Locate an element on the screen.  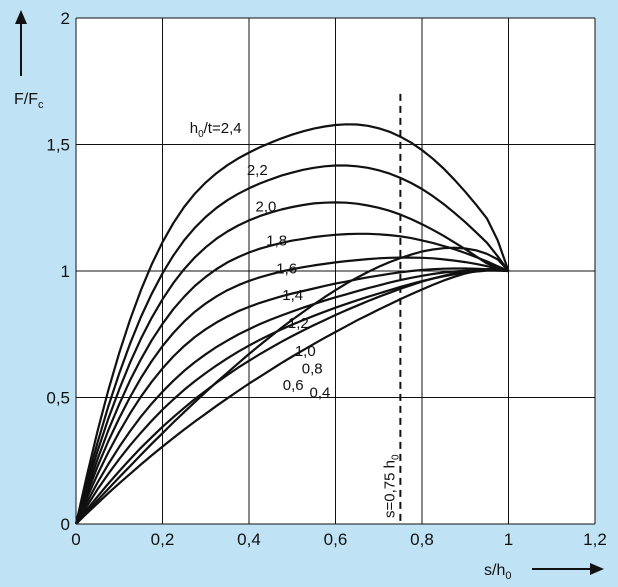
x-tick-label: 1 is located at coordinates (508, 539).